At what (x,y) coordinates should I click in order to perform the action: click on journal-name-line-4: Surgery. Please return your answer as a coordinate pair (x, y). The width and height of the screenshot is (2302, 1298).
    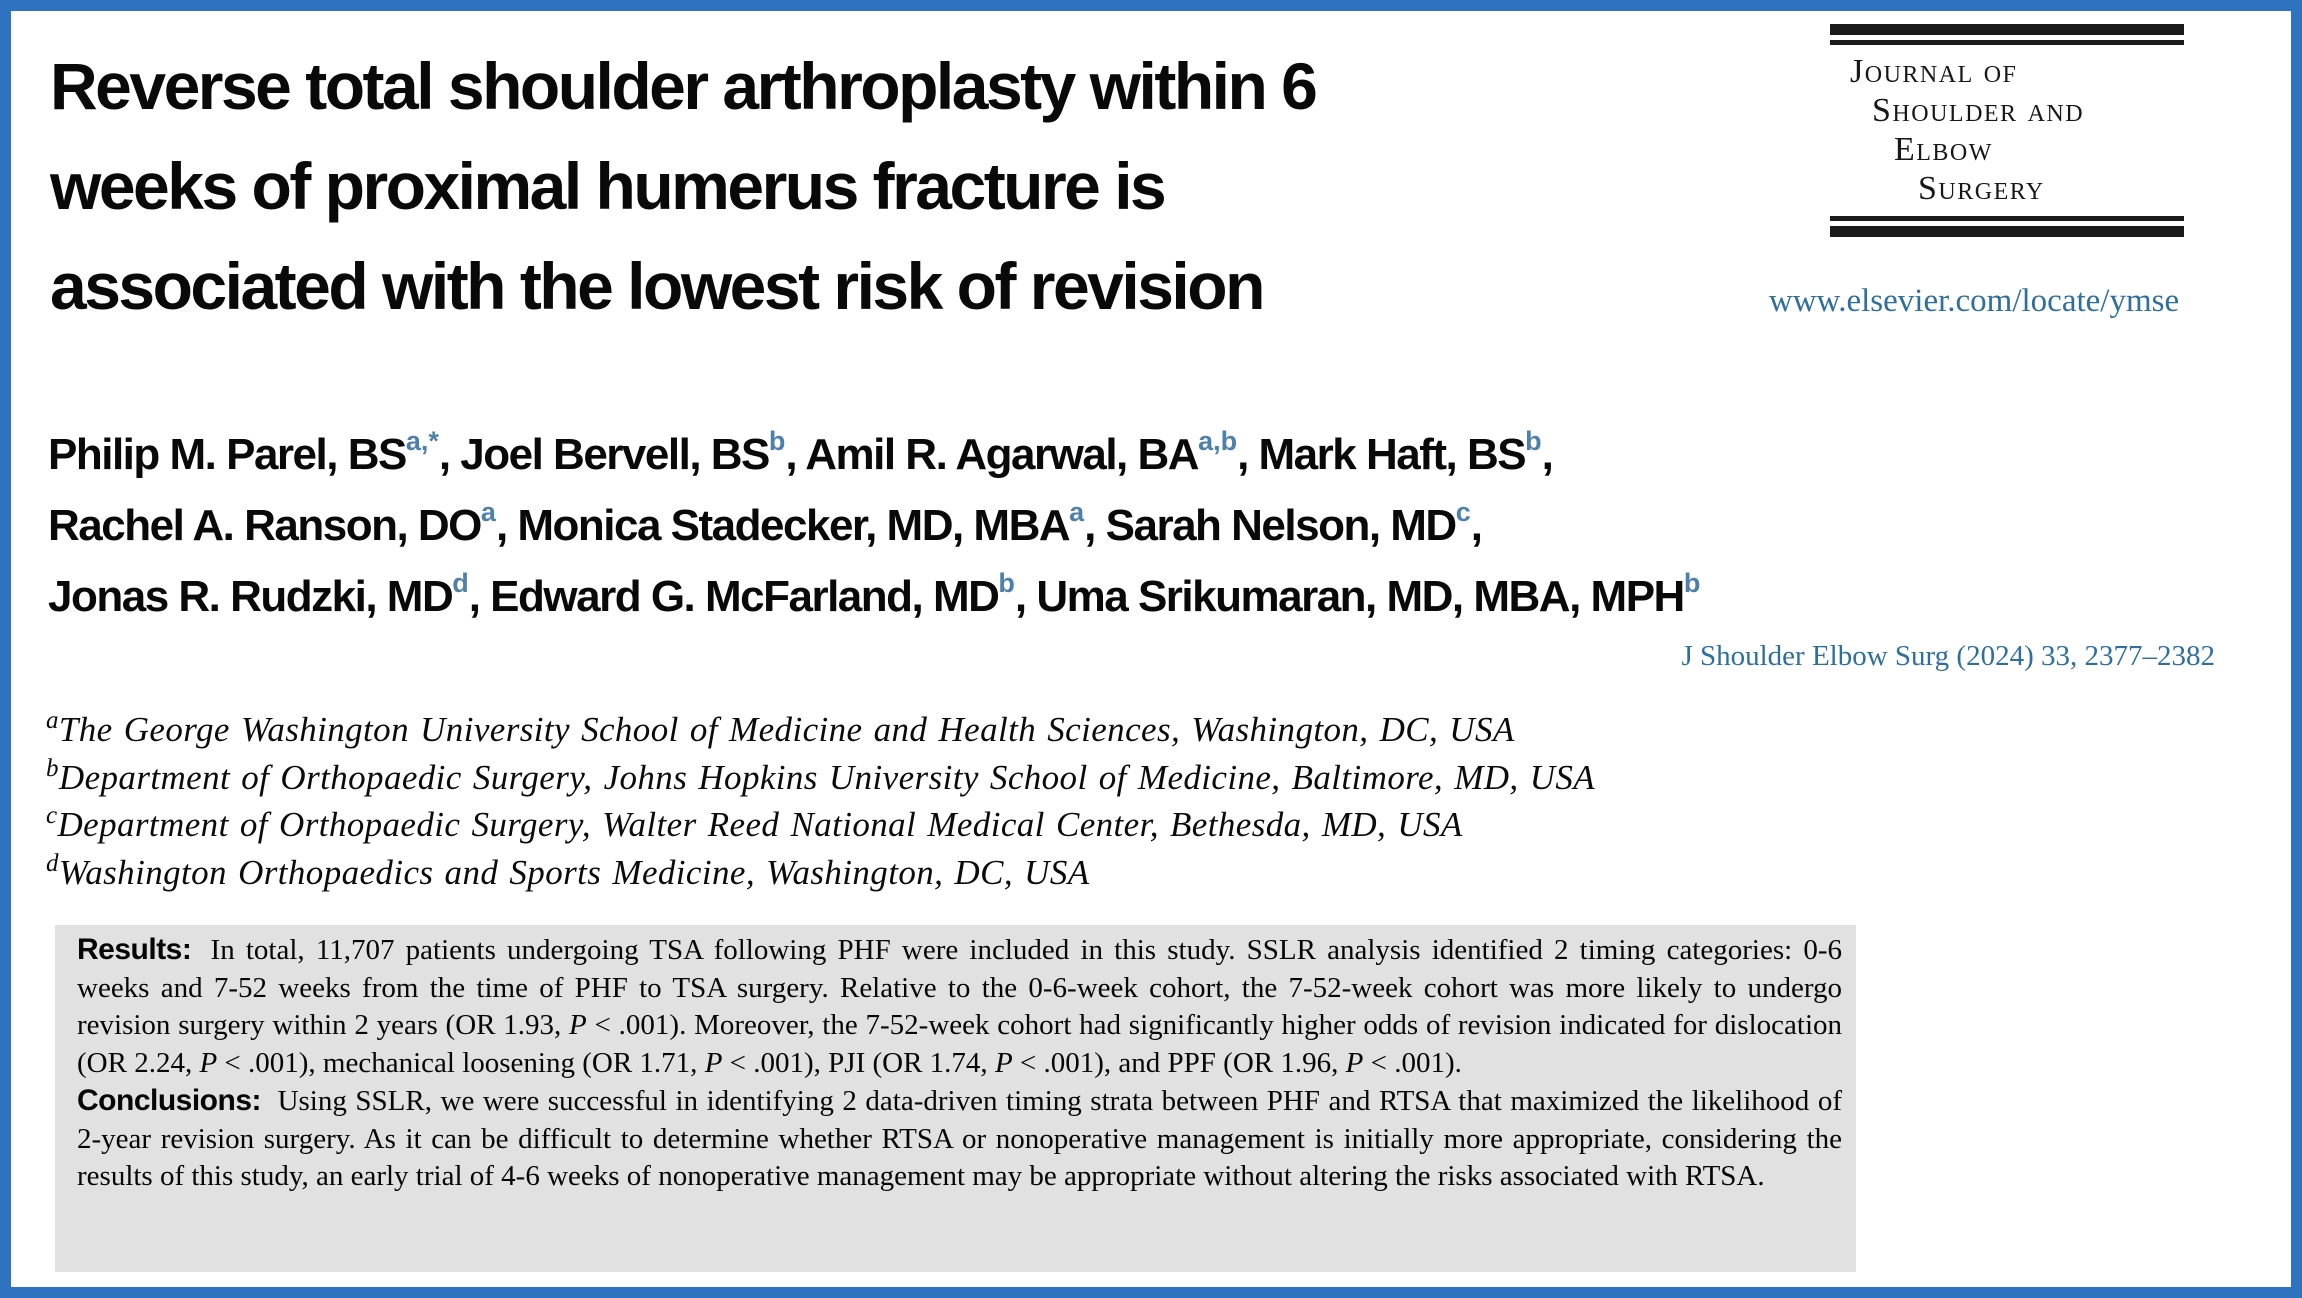
    Looking at the image, I should click on (1981, 188).